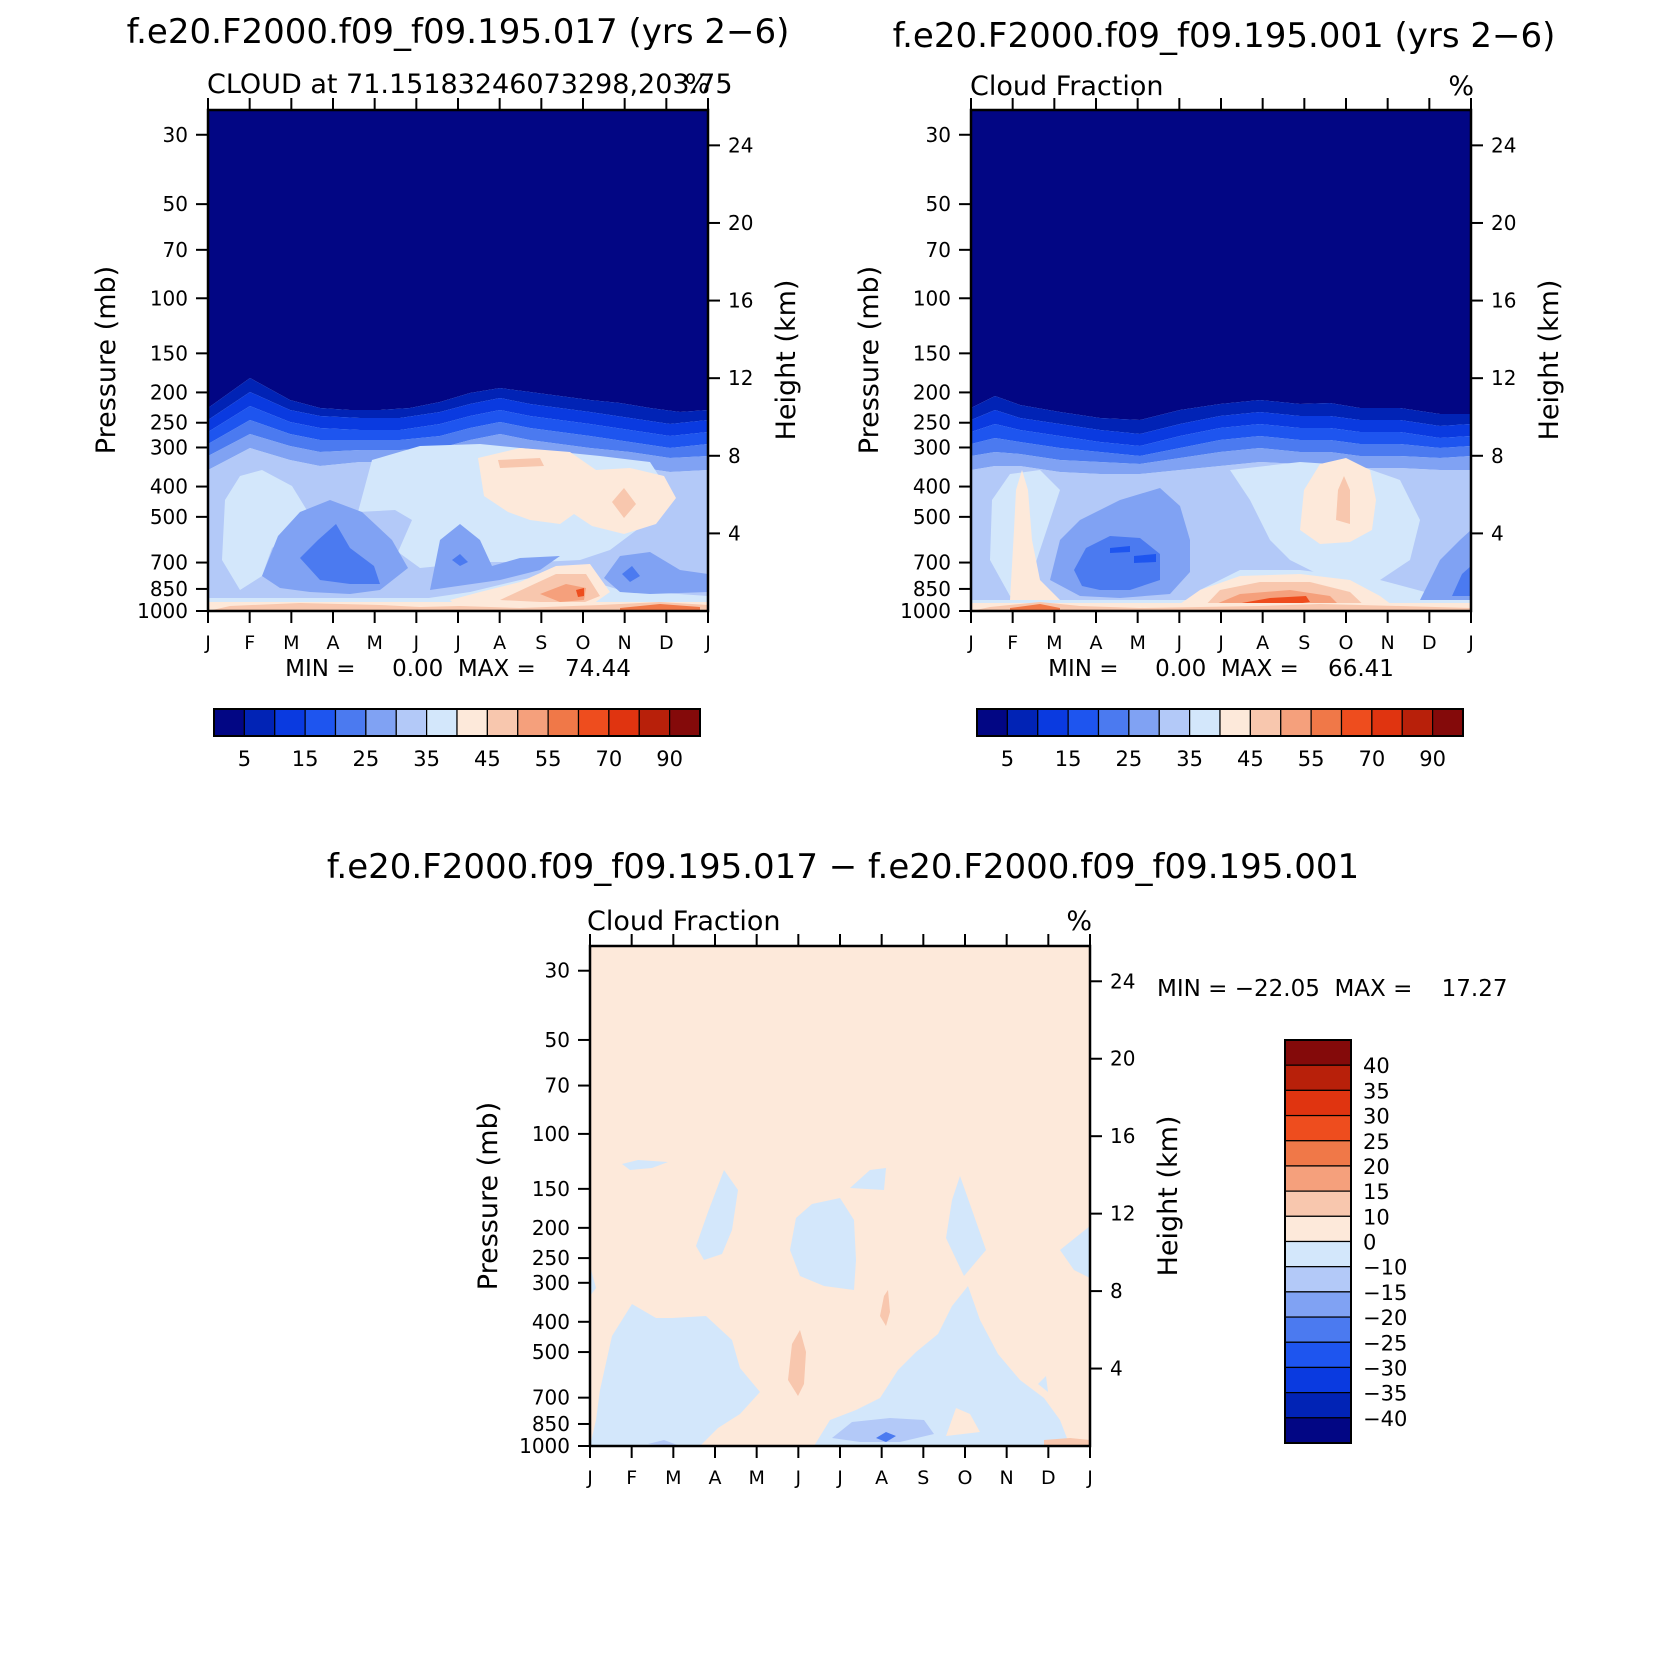 This screenshot has height=1669, width=1669. I want to click on pressure-tick-label: 500, so click(932, 517).